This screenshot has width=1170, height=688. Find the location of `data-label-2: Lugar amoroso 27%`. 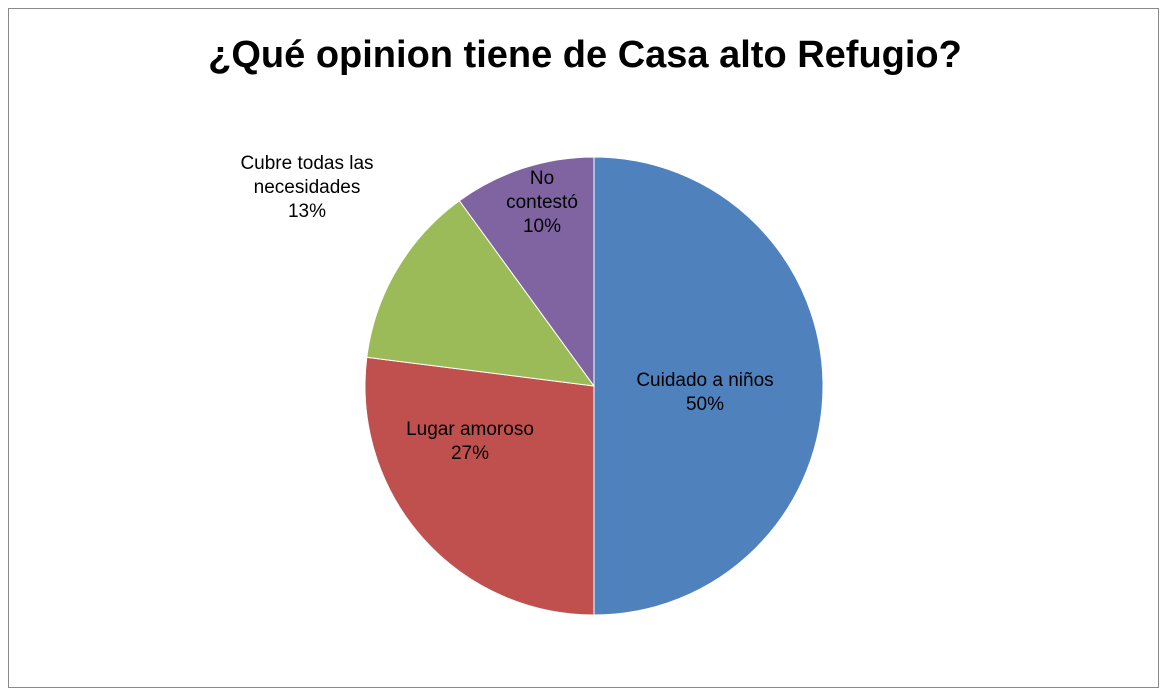

data-label-2: Lugar amoroso 27% is located at coordinates (470, 441).